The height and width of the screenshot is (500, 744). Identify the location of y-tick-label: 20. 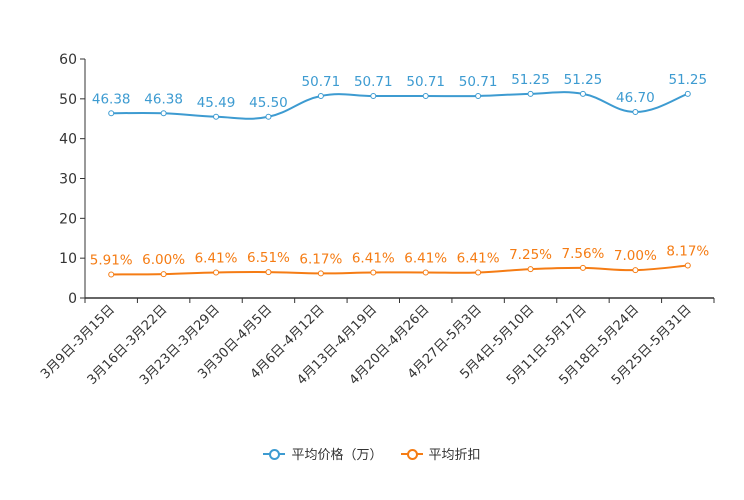
(68, 219).